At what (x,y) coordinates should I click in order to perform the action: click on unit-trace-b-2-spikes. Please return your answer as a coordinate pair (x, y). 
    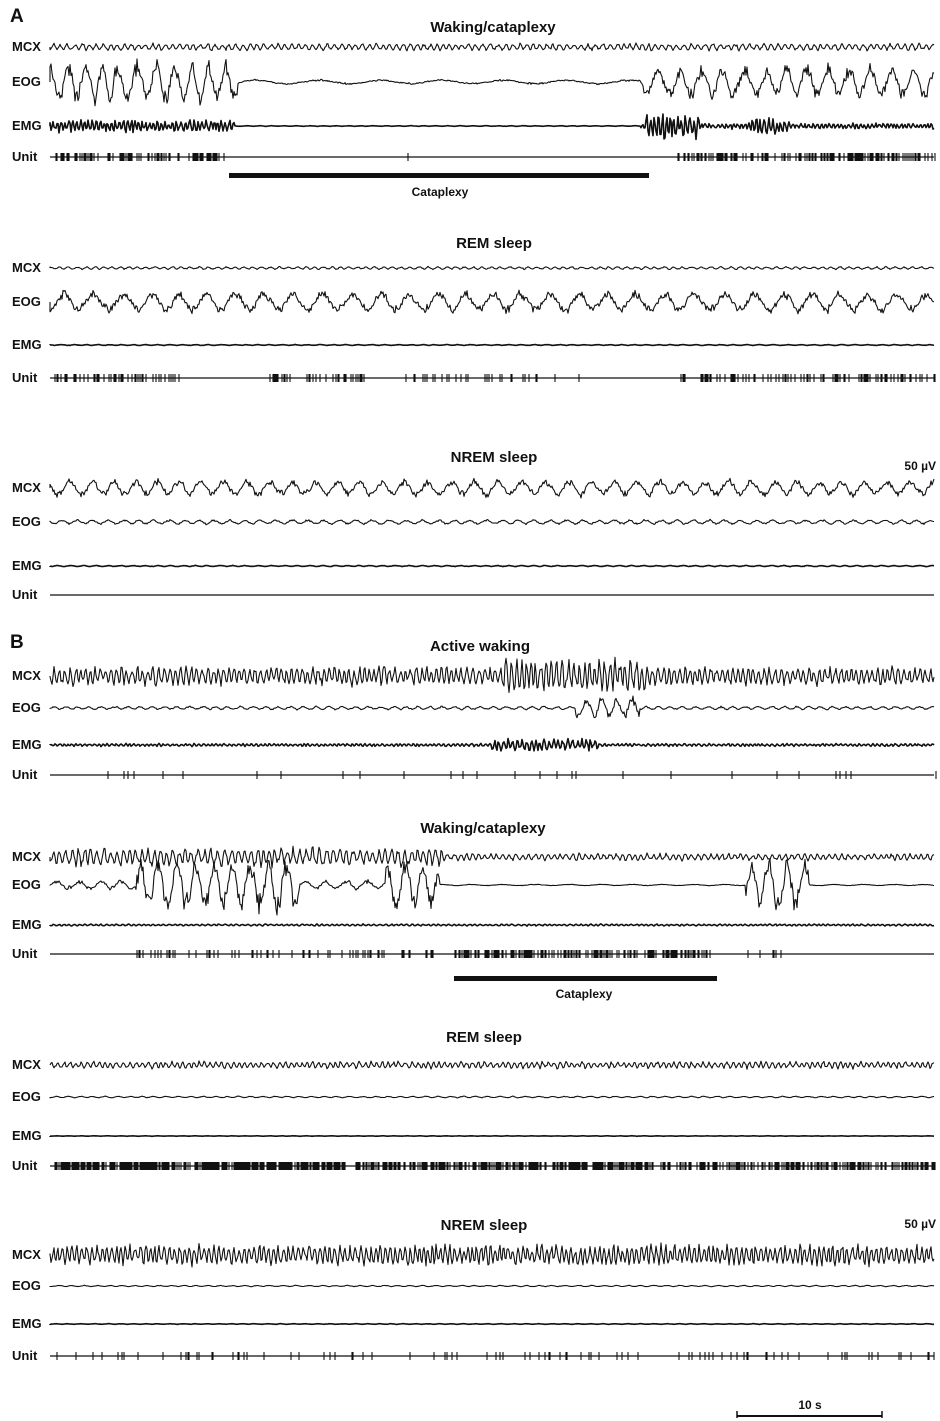
    Looking at the image, I should click on (495, 1166).